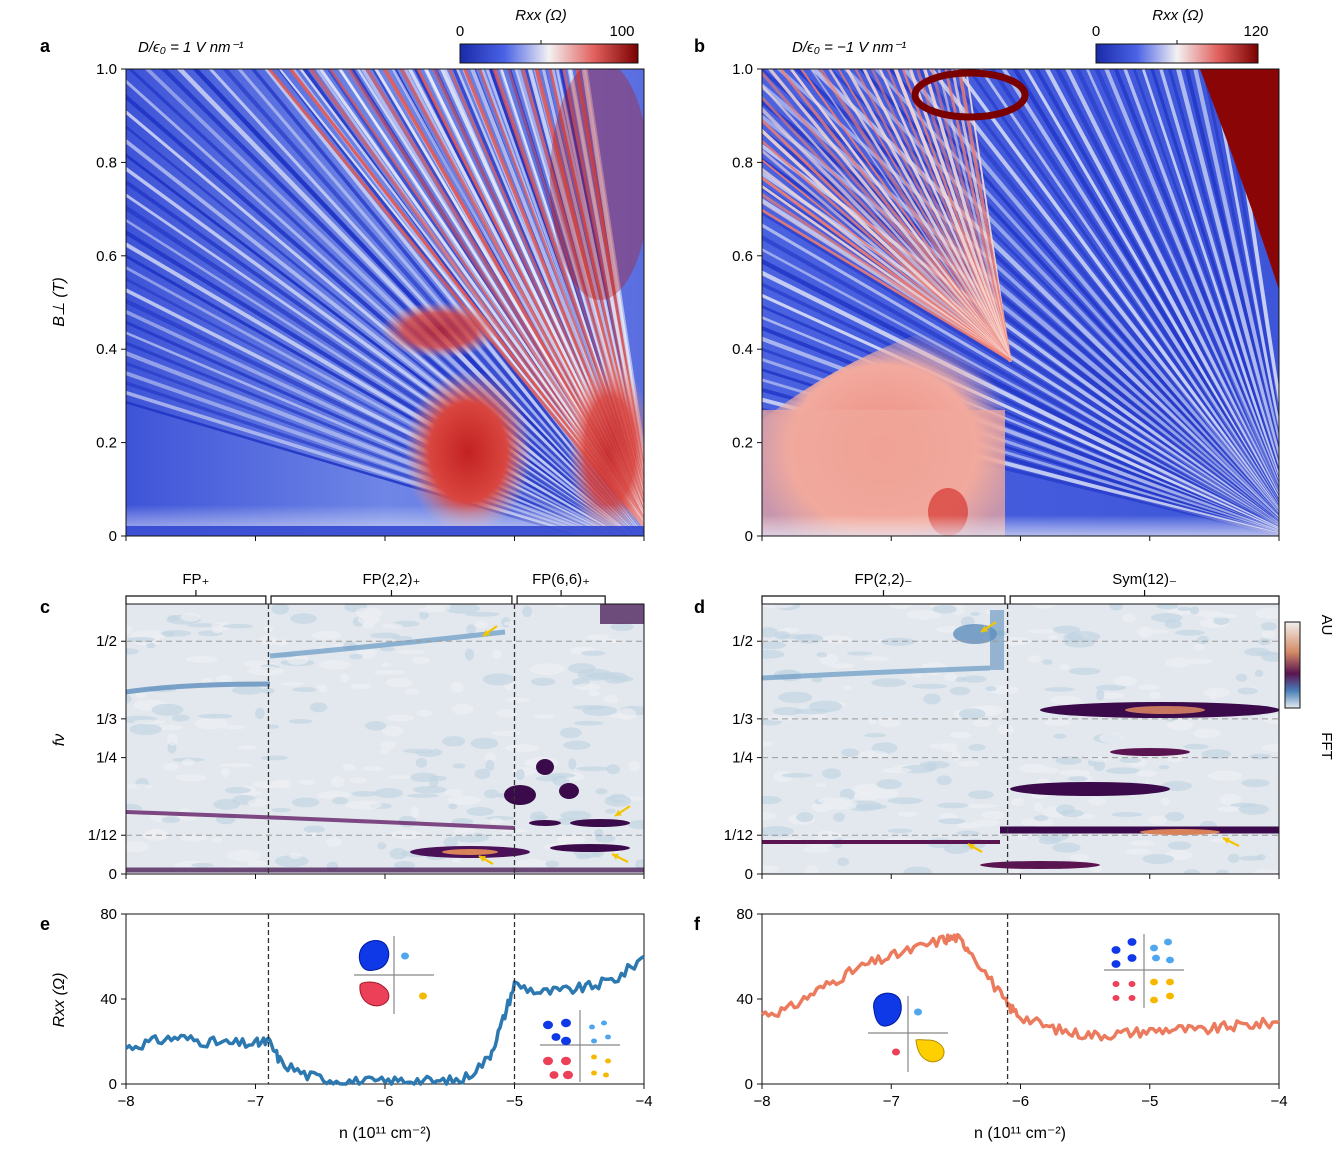 The height and width of the screenshot is (1156, 1343). Describe the element at coordinates (106, 641) in the screenshot. I see `y-tick-label: 1/2` at that location.